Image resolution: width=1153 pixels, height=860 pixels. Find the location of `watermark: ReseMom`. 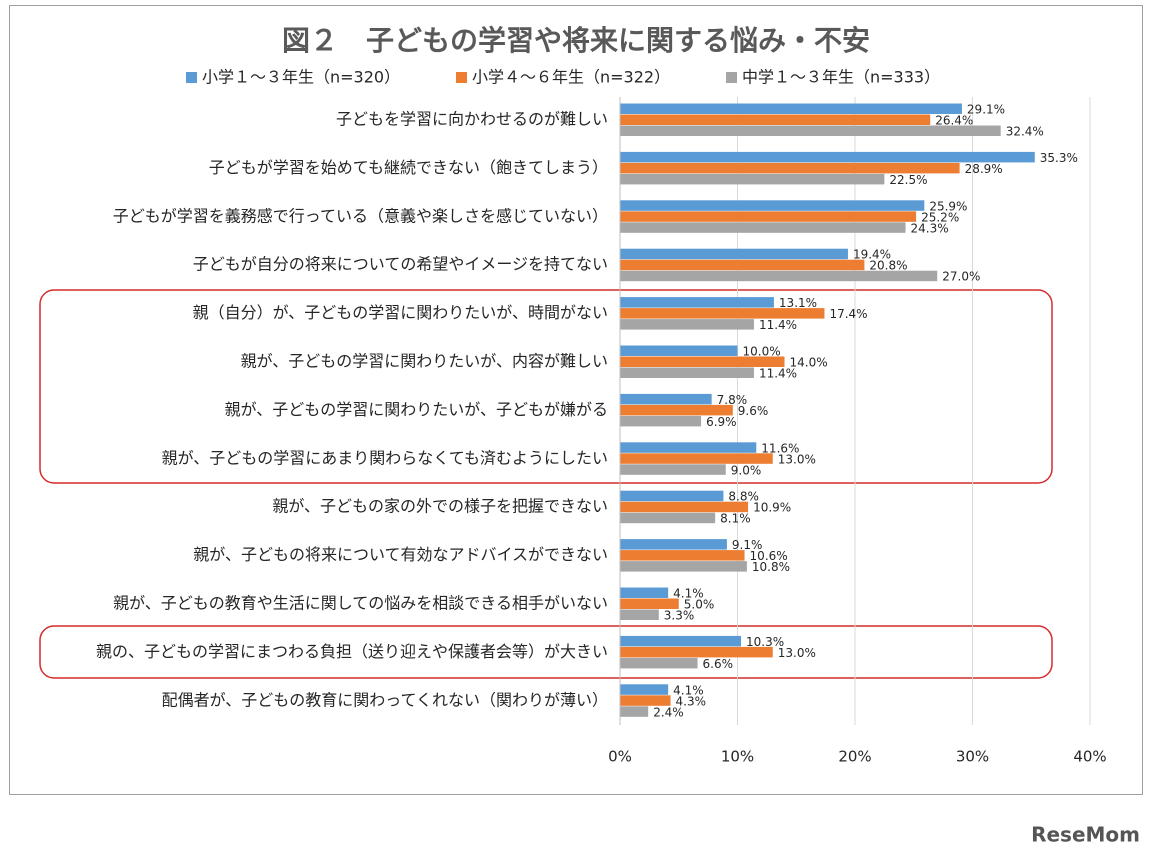

watermark: ReseMom is located at coordinates (1085, 835).